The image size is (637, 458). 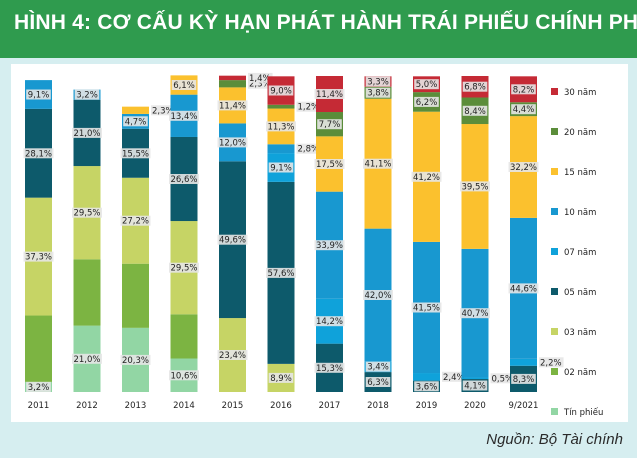 What do you see at coordinates (427, 406) in the screenshot?
I see `x-tick-label: 2019` at bounding box center [427, 406].